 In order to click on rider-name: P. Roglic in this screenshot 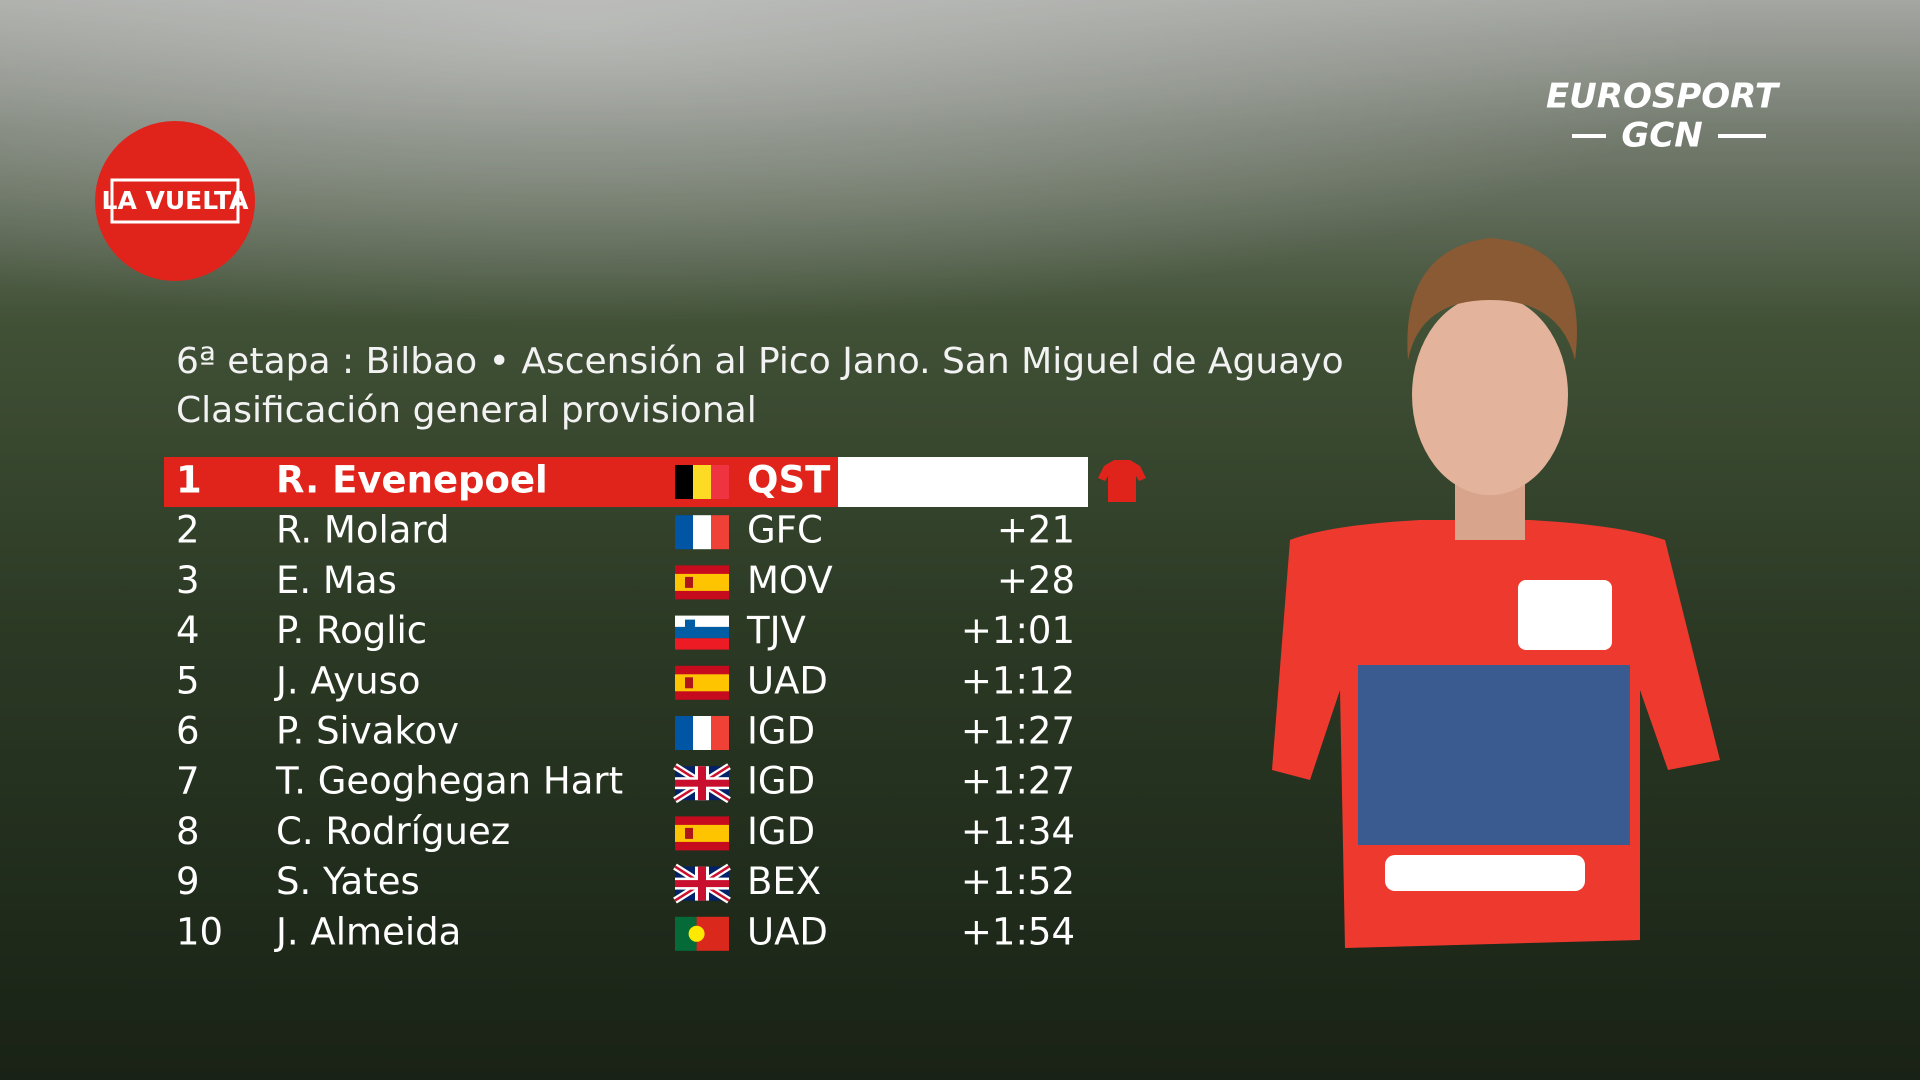, I will do `click(351, 630)`.